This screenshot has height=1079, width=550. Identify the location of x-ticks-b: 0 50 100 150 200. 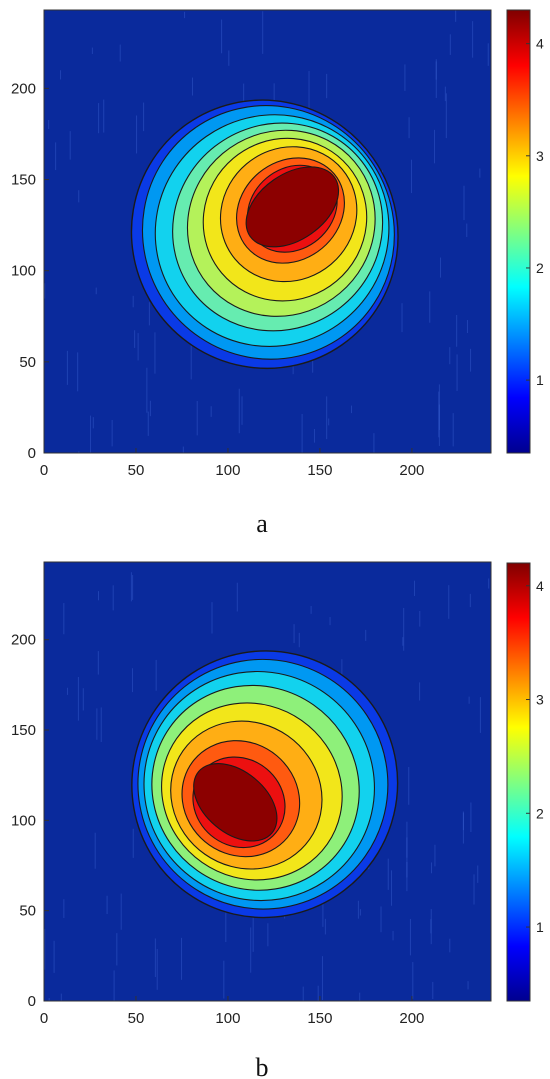
(232, 1011).